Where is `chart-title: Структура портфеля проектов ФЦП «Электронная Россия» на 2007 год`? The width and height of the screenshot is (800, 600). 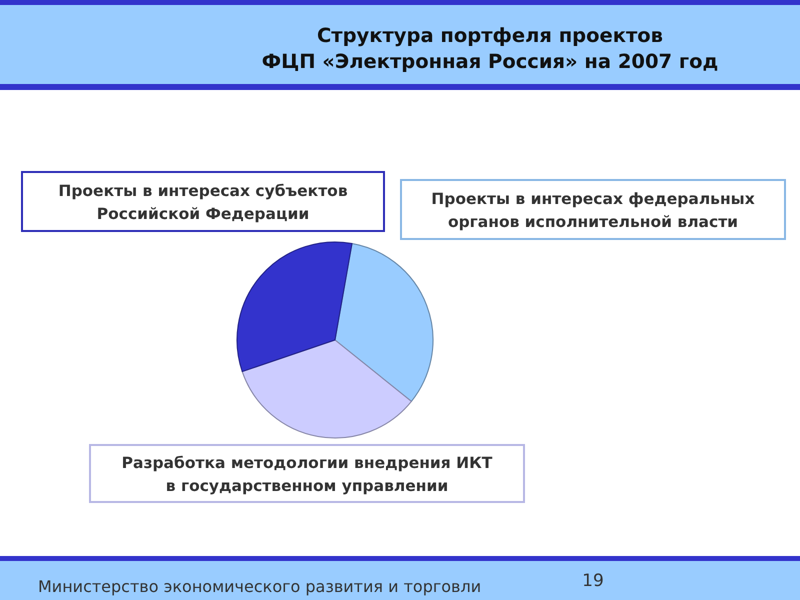
chart-title: Структура портфеля проектов ФЦП «Электронная Россия» на 2007 год is located at coordinates (490, 48).